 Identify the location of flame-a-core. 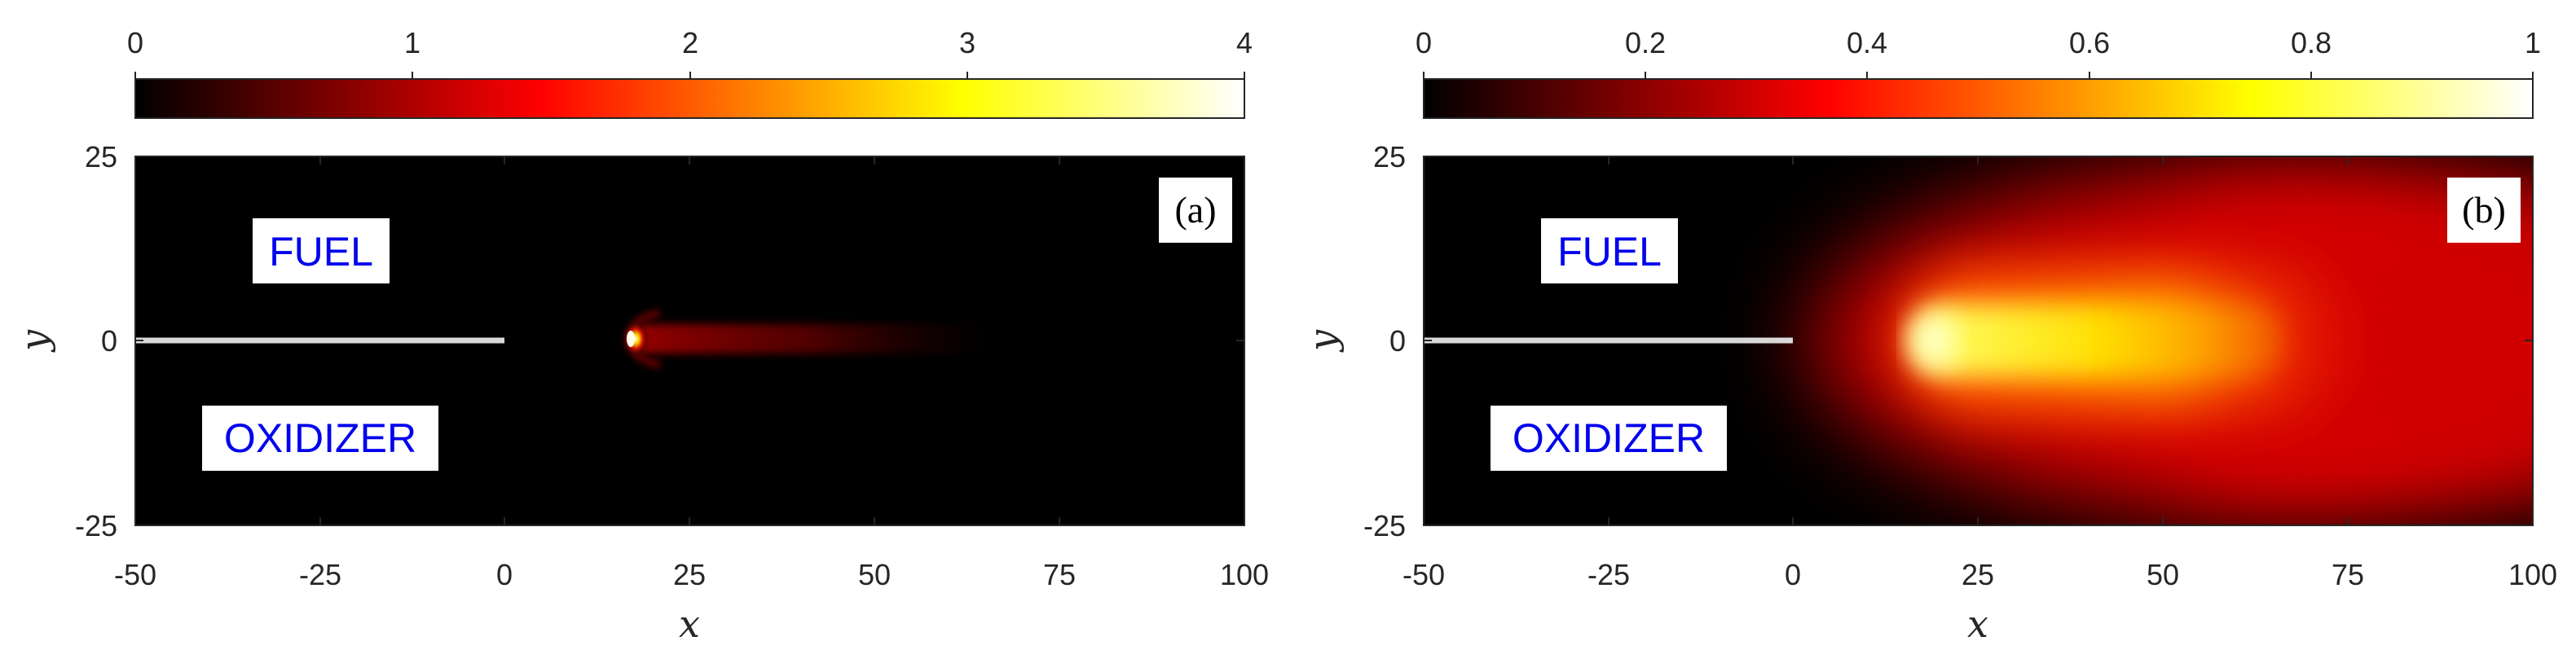
(631, 339).